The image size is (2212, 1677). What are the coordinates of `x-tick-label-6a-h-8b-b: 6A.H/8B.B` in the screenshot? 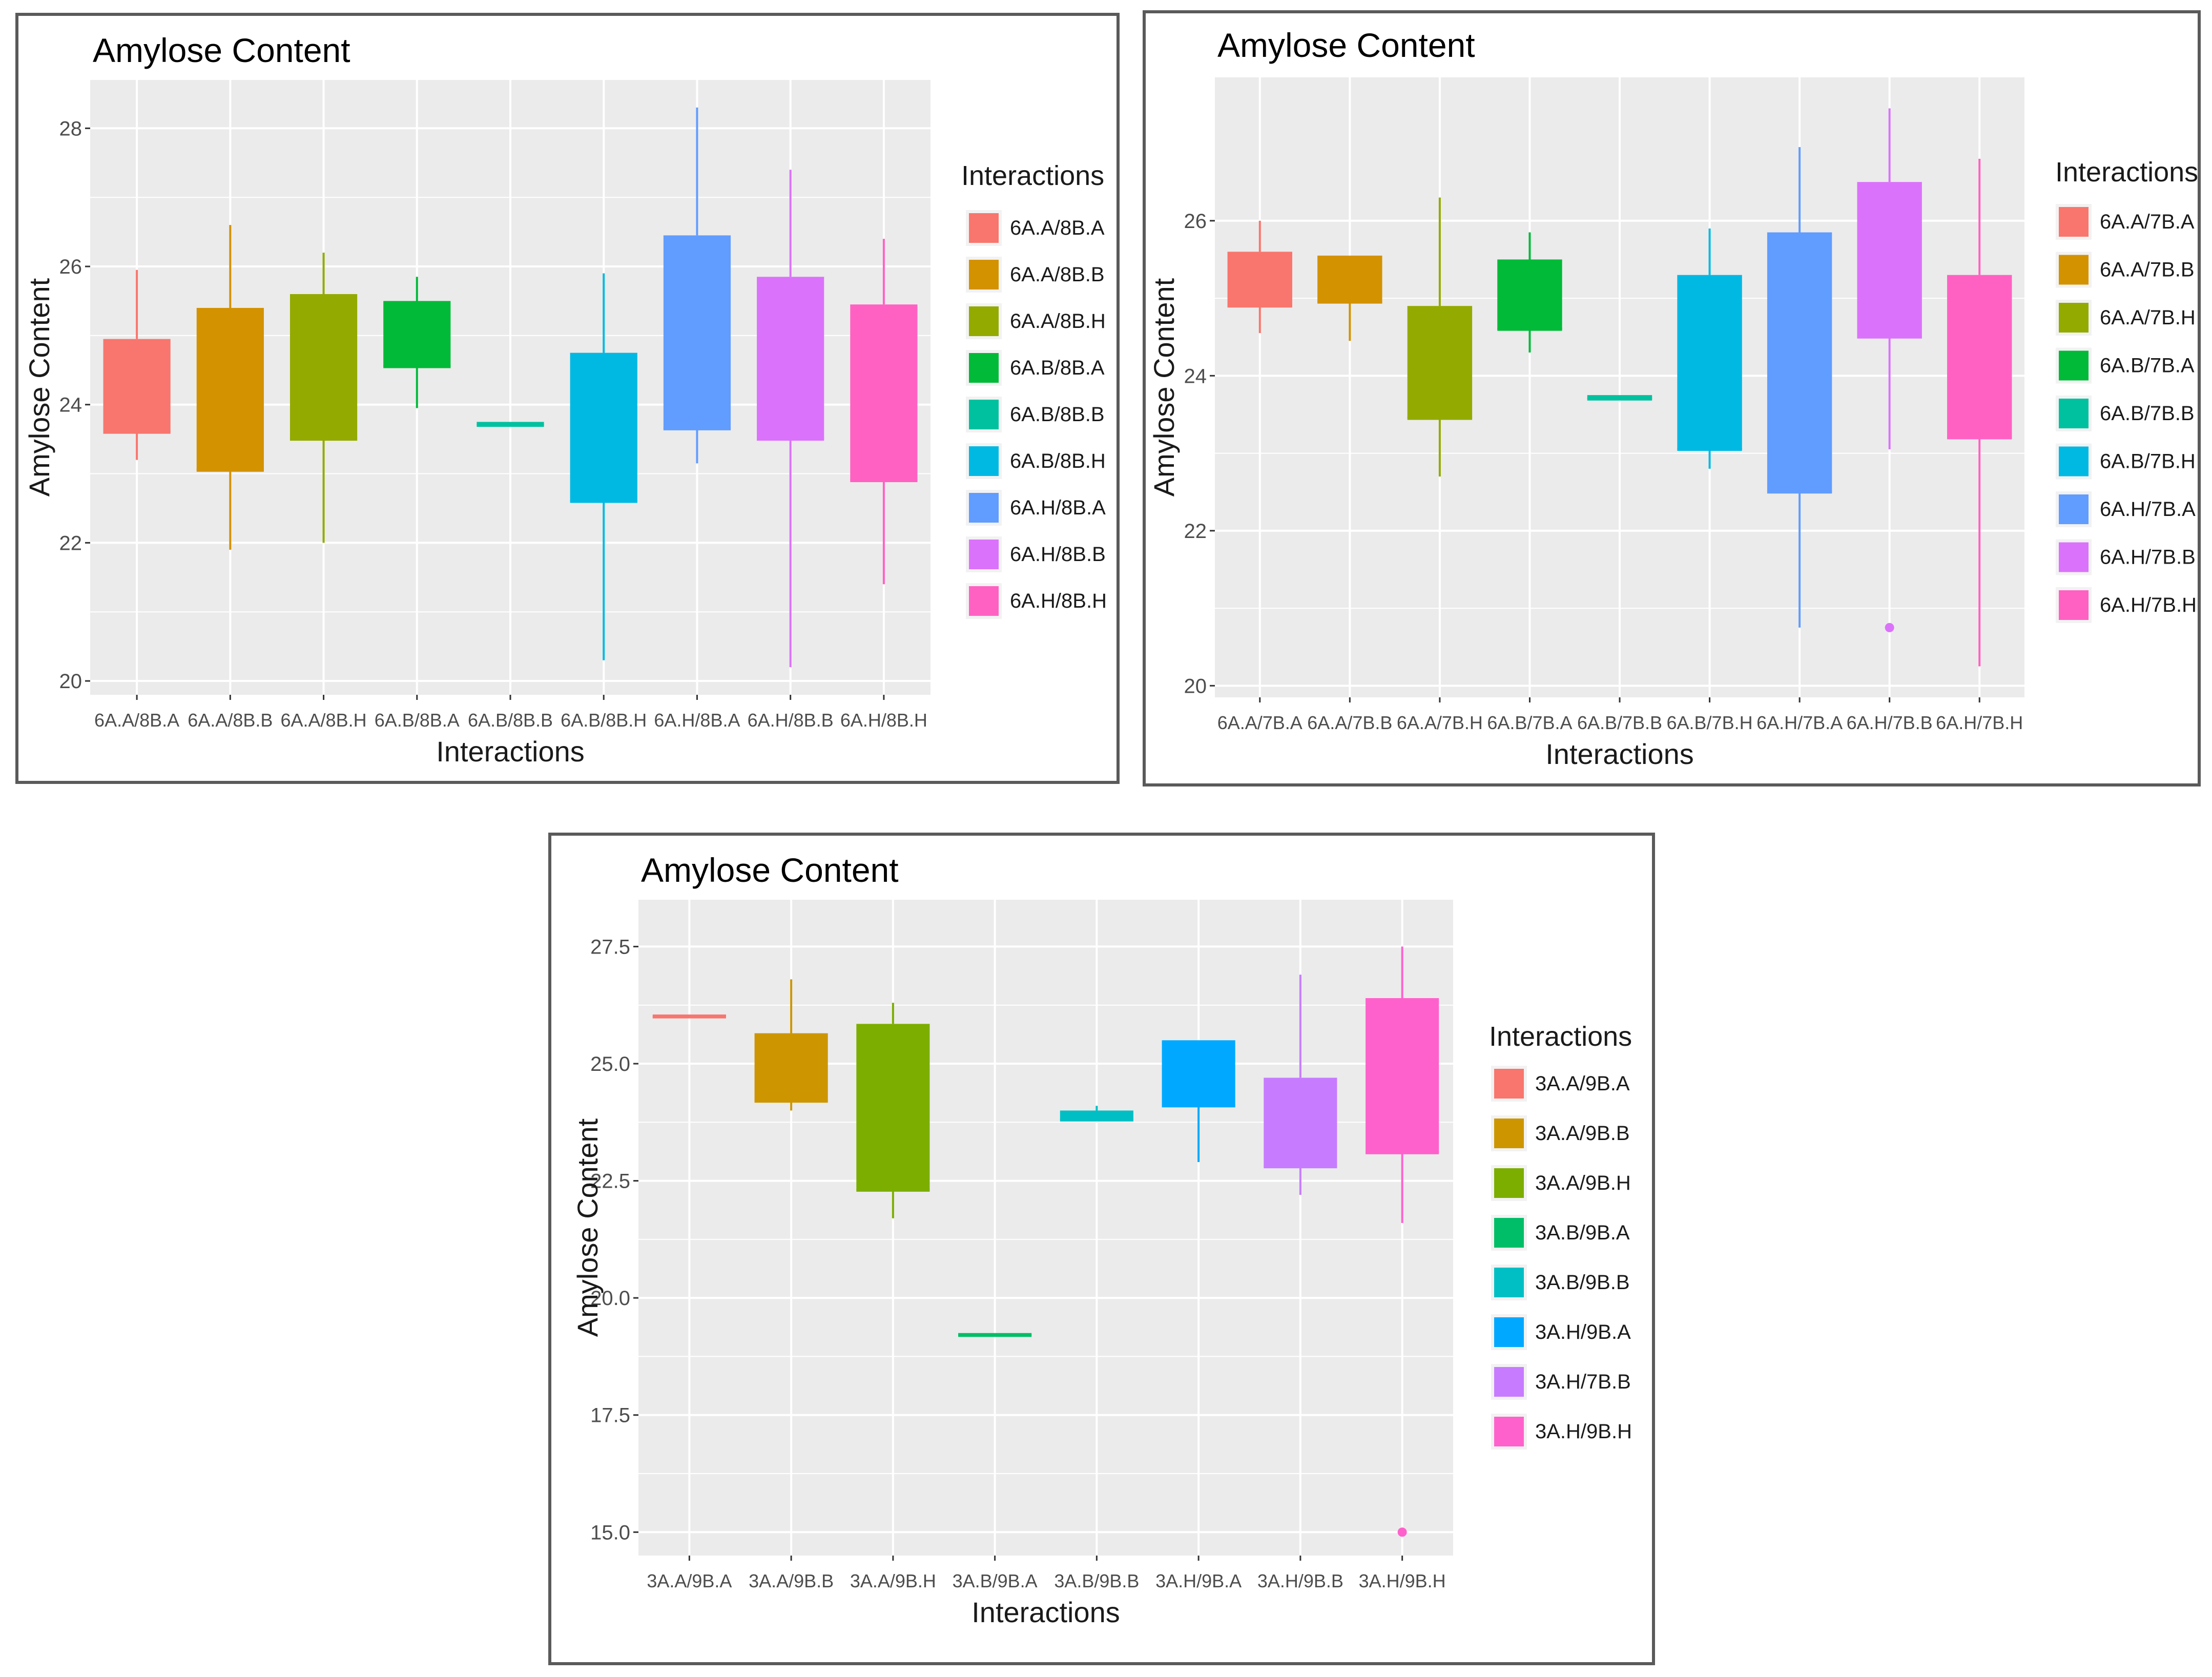 It's located at (791, 720).